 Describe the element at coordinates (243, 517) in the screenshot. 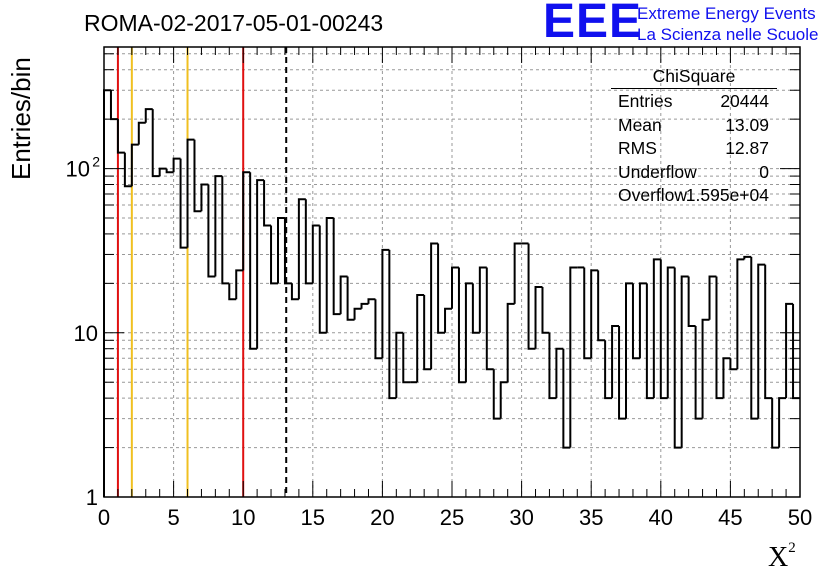

I see `x-tick-label: 10` at that location.